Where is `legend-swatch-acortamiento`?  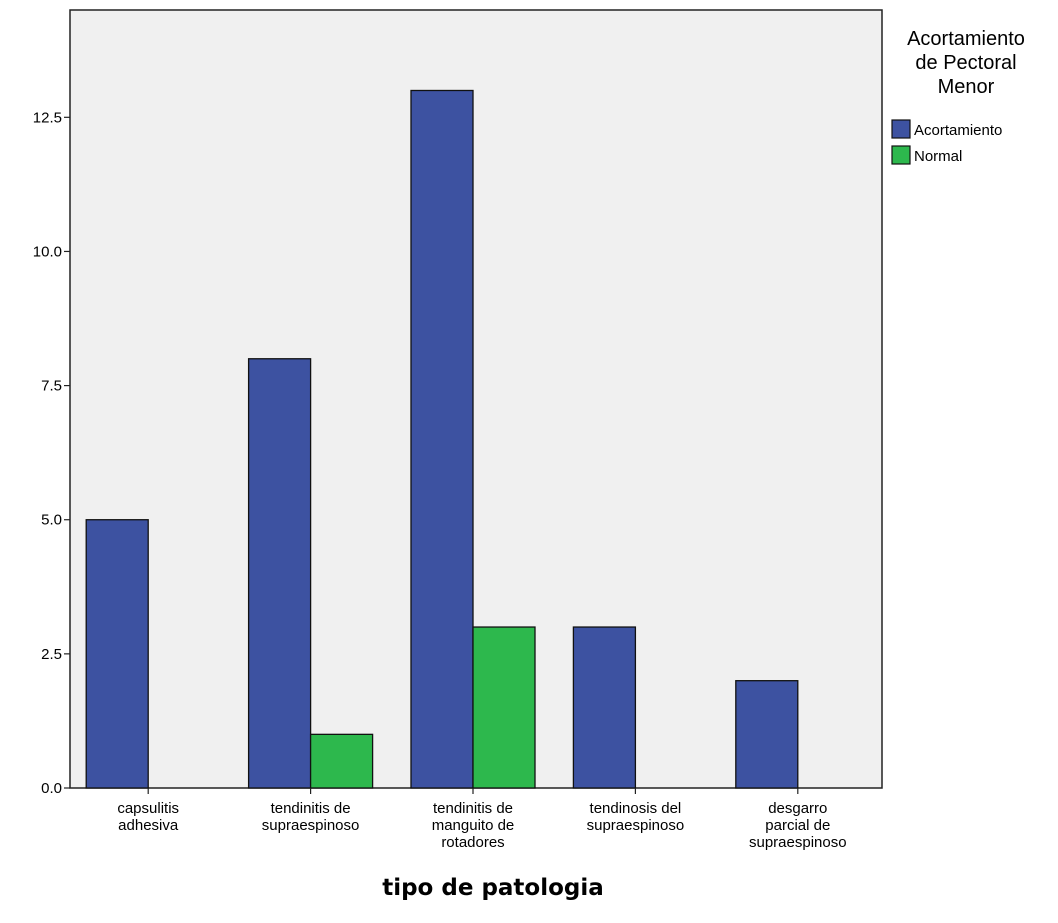
legend-swatch-acortamiento is located at coordinates (901, 129).